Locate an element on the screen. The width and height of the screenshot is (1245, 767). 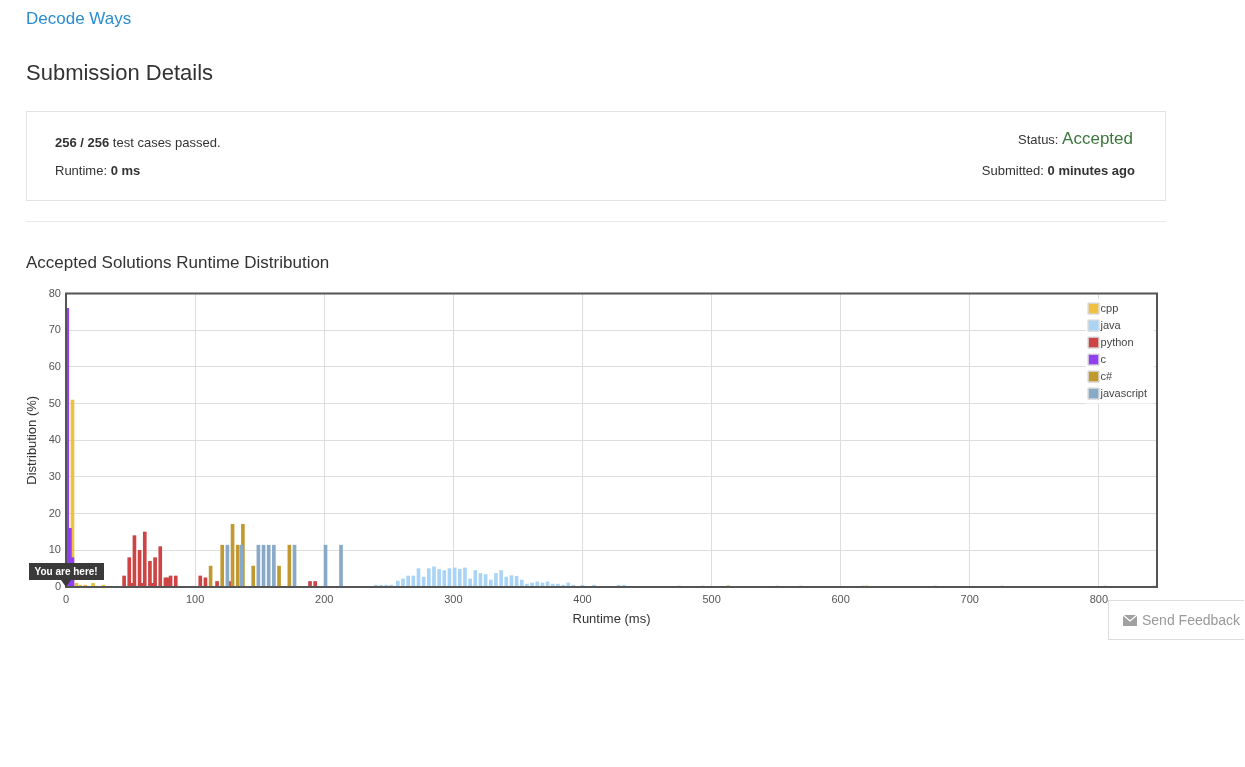
legend-label: java is located at coordinates (1110, 325).